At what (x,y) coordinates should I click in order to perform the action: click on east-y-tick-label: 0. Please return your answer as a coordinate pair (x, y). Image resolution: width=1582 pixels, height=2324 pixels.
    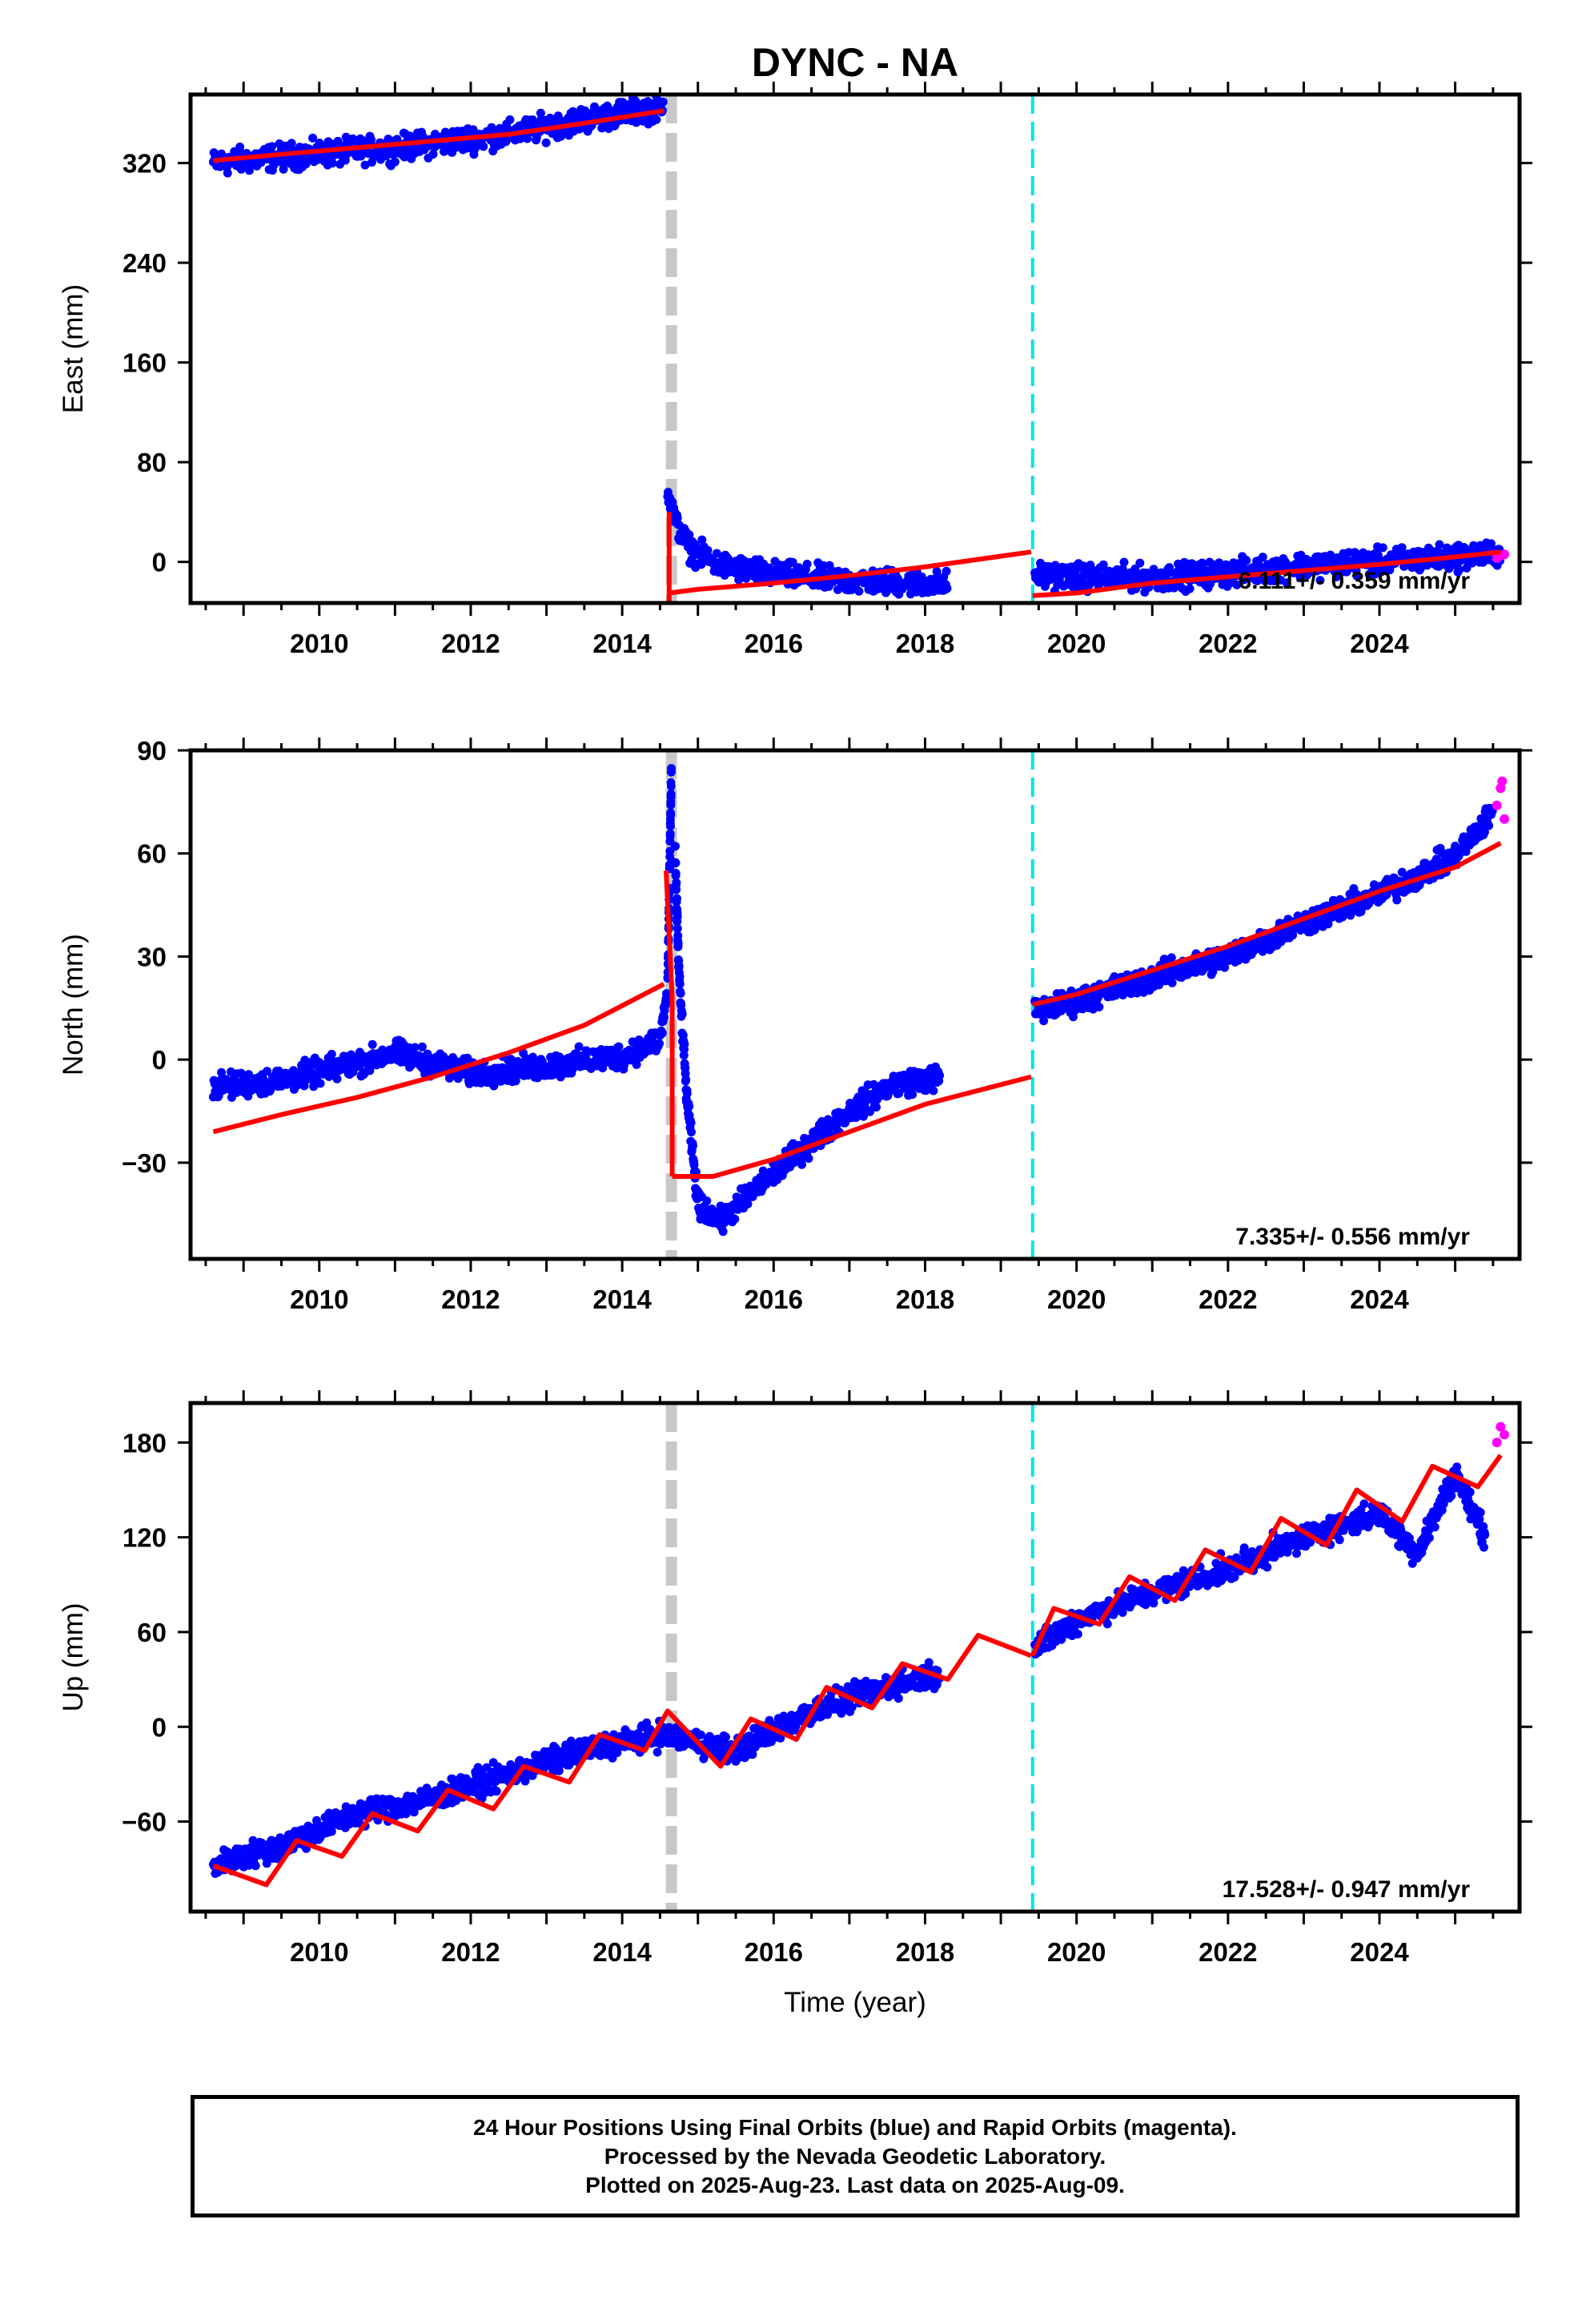
    Looking at the image, I should click on (159, 562).